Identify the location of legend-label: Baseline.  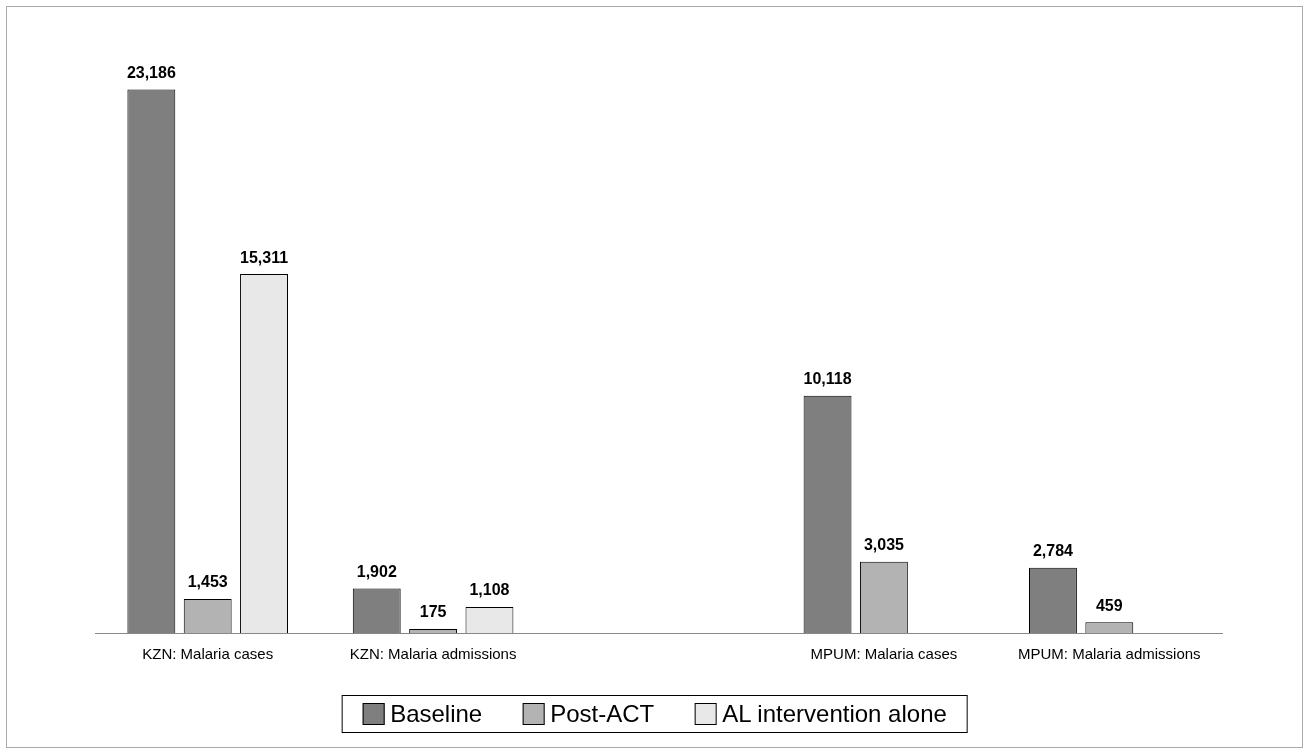
(436, 714).